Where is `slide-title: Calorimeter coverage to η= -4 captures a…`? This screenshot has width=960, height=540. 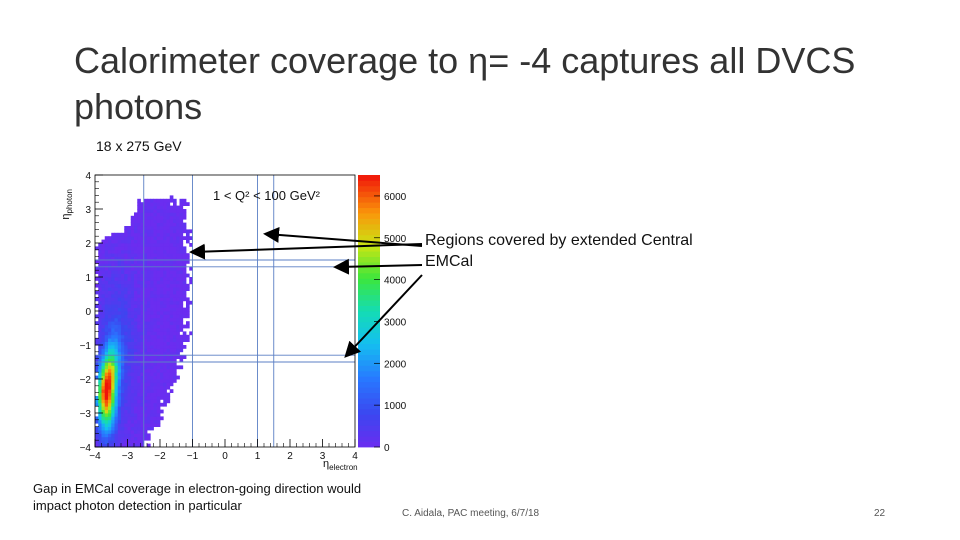 slide-title: Calorimeter coverage to η= -4 captures a… is located at coordinates (465, 83).